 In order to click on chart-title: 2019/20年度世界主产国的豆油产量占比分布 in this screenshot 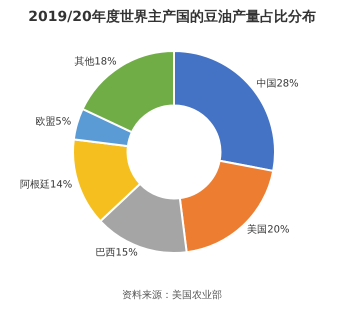, I will do `click(172, 17)`.